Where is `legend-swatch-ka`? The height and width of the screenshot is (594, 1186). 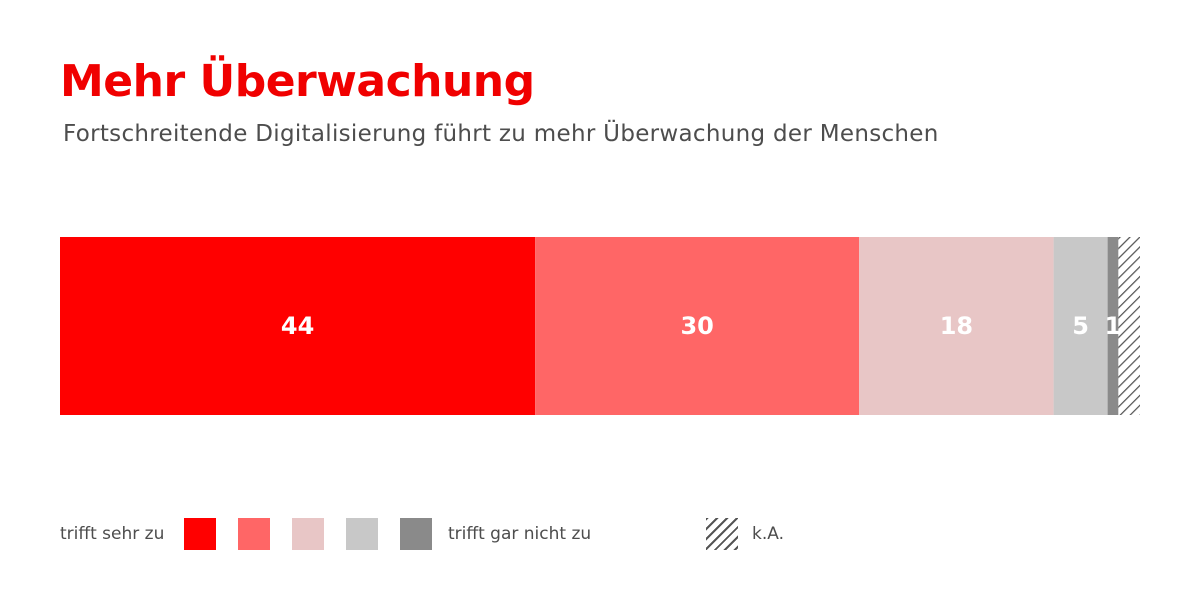
legend-swatch-ka is located at coordinates (722, 534).